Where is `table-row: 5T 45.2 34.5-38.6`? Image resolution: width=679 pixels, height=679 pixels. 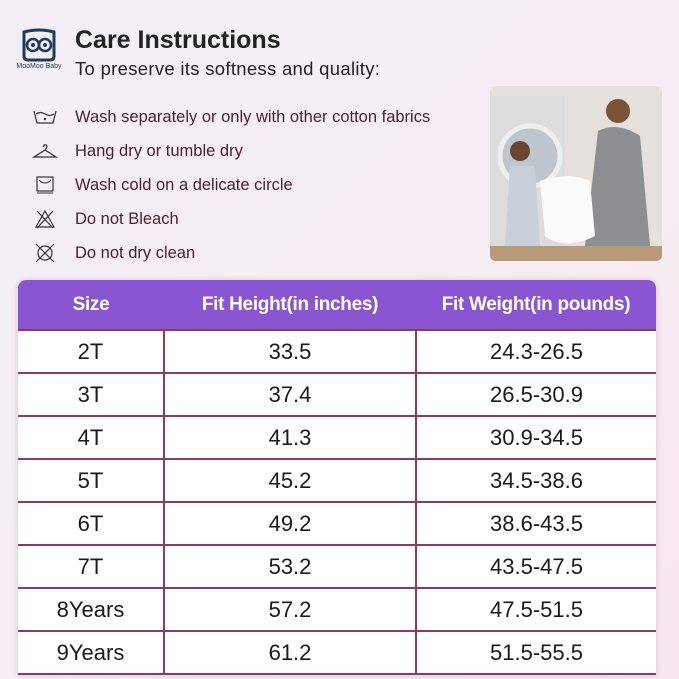 table-row: 5T 45.2 34.5-38.6 is located at coordinates (337, 480).